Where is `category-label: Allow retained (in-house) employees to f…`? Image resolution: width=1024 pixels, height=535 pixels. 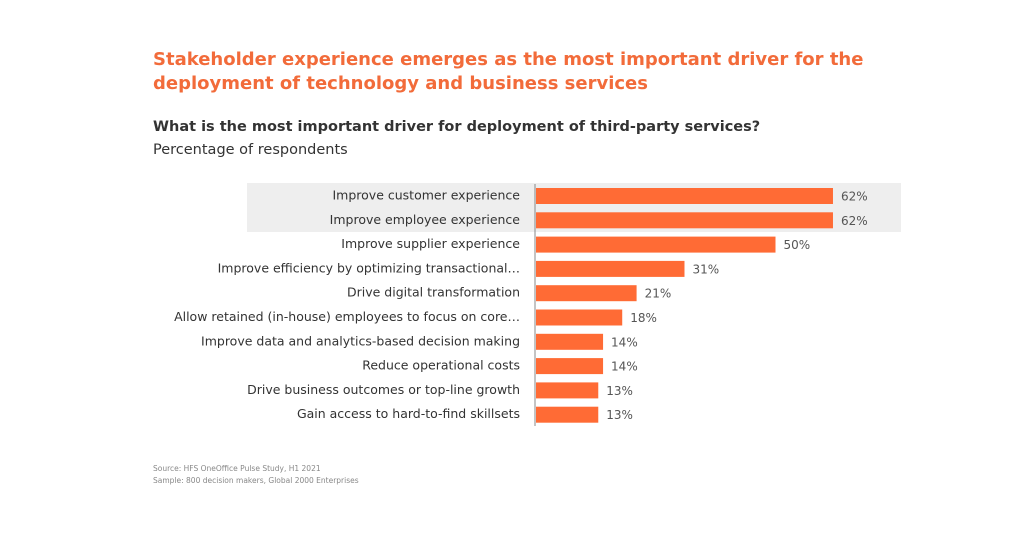 category-label: Allow retained (in-house) employees to f… is located at coordinates (347, 316).